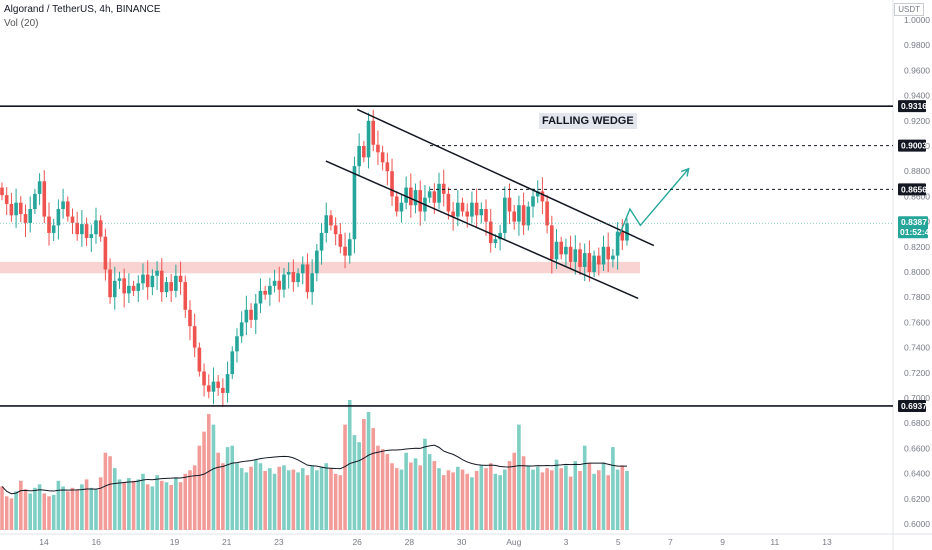 The image size is (932, 550). I want to click on current-price-tag, so click(913, 227).